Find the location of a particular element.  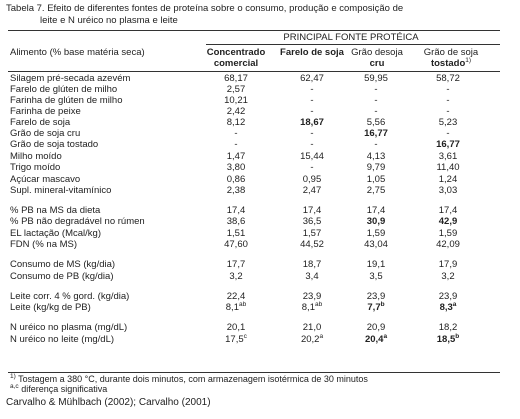

table-cell: 2,47 is located at coordinates (312, 190).